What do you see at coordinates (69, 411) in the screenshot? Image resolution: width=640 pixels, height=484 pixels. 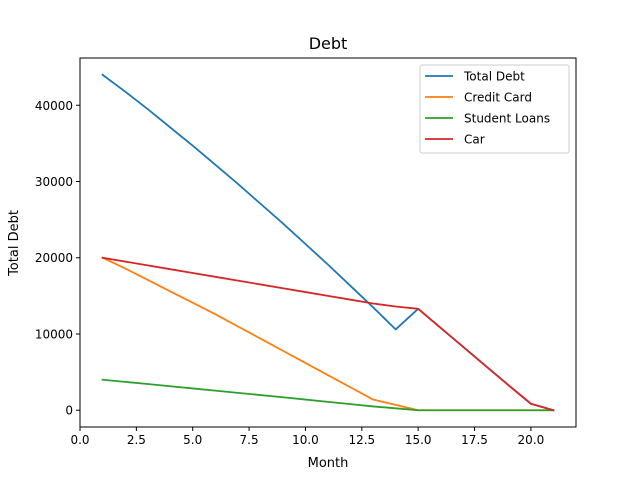 I see `y-tick-label: 0` at bounding box center [69, 411].